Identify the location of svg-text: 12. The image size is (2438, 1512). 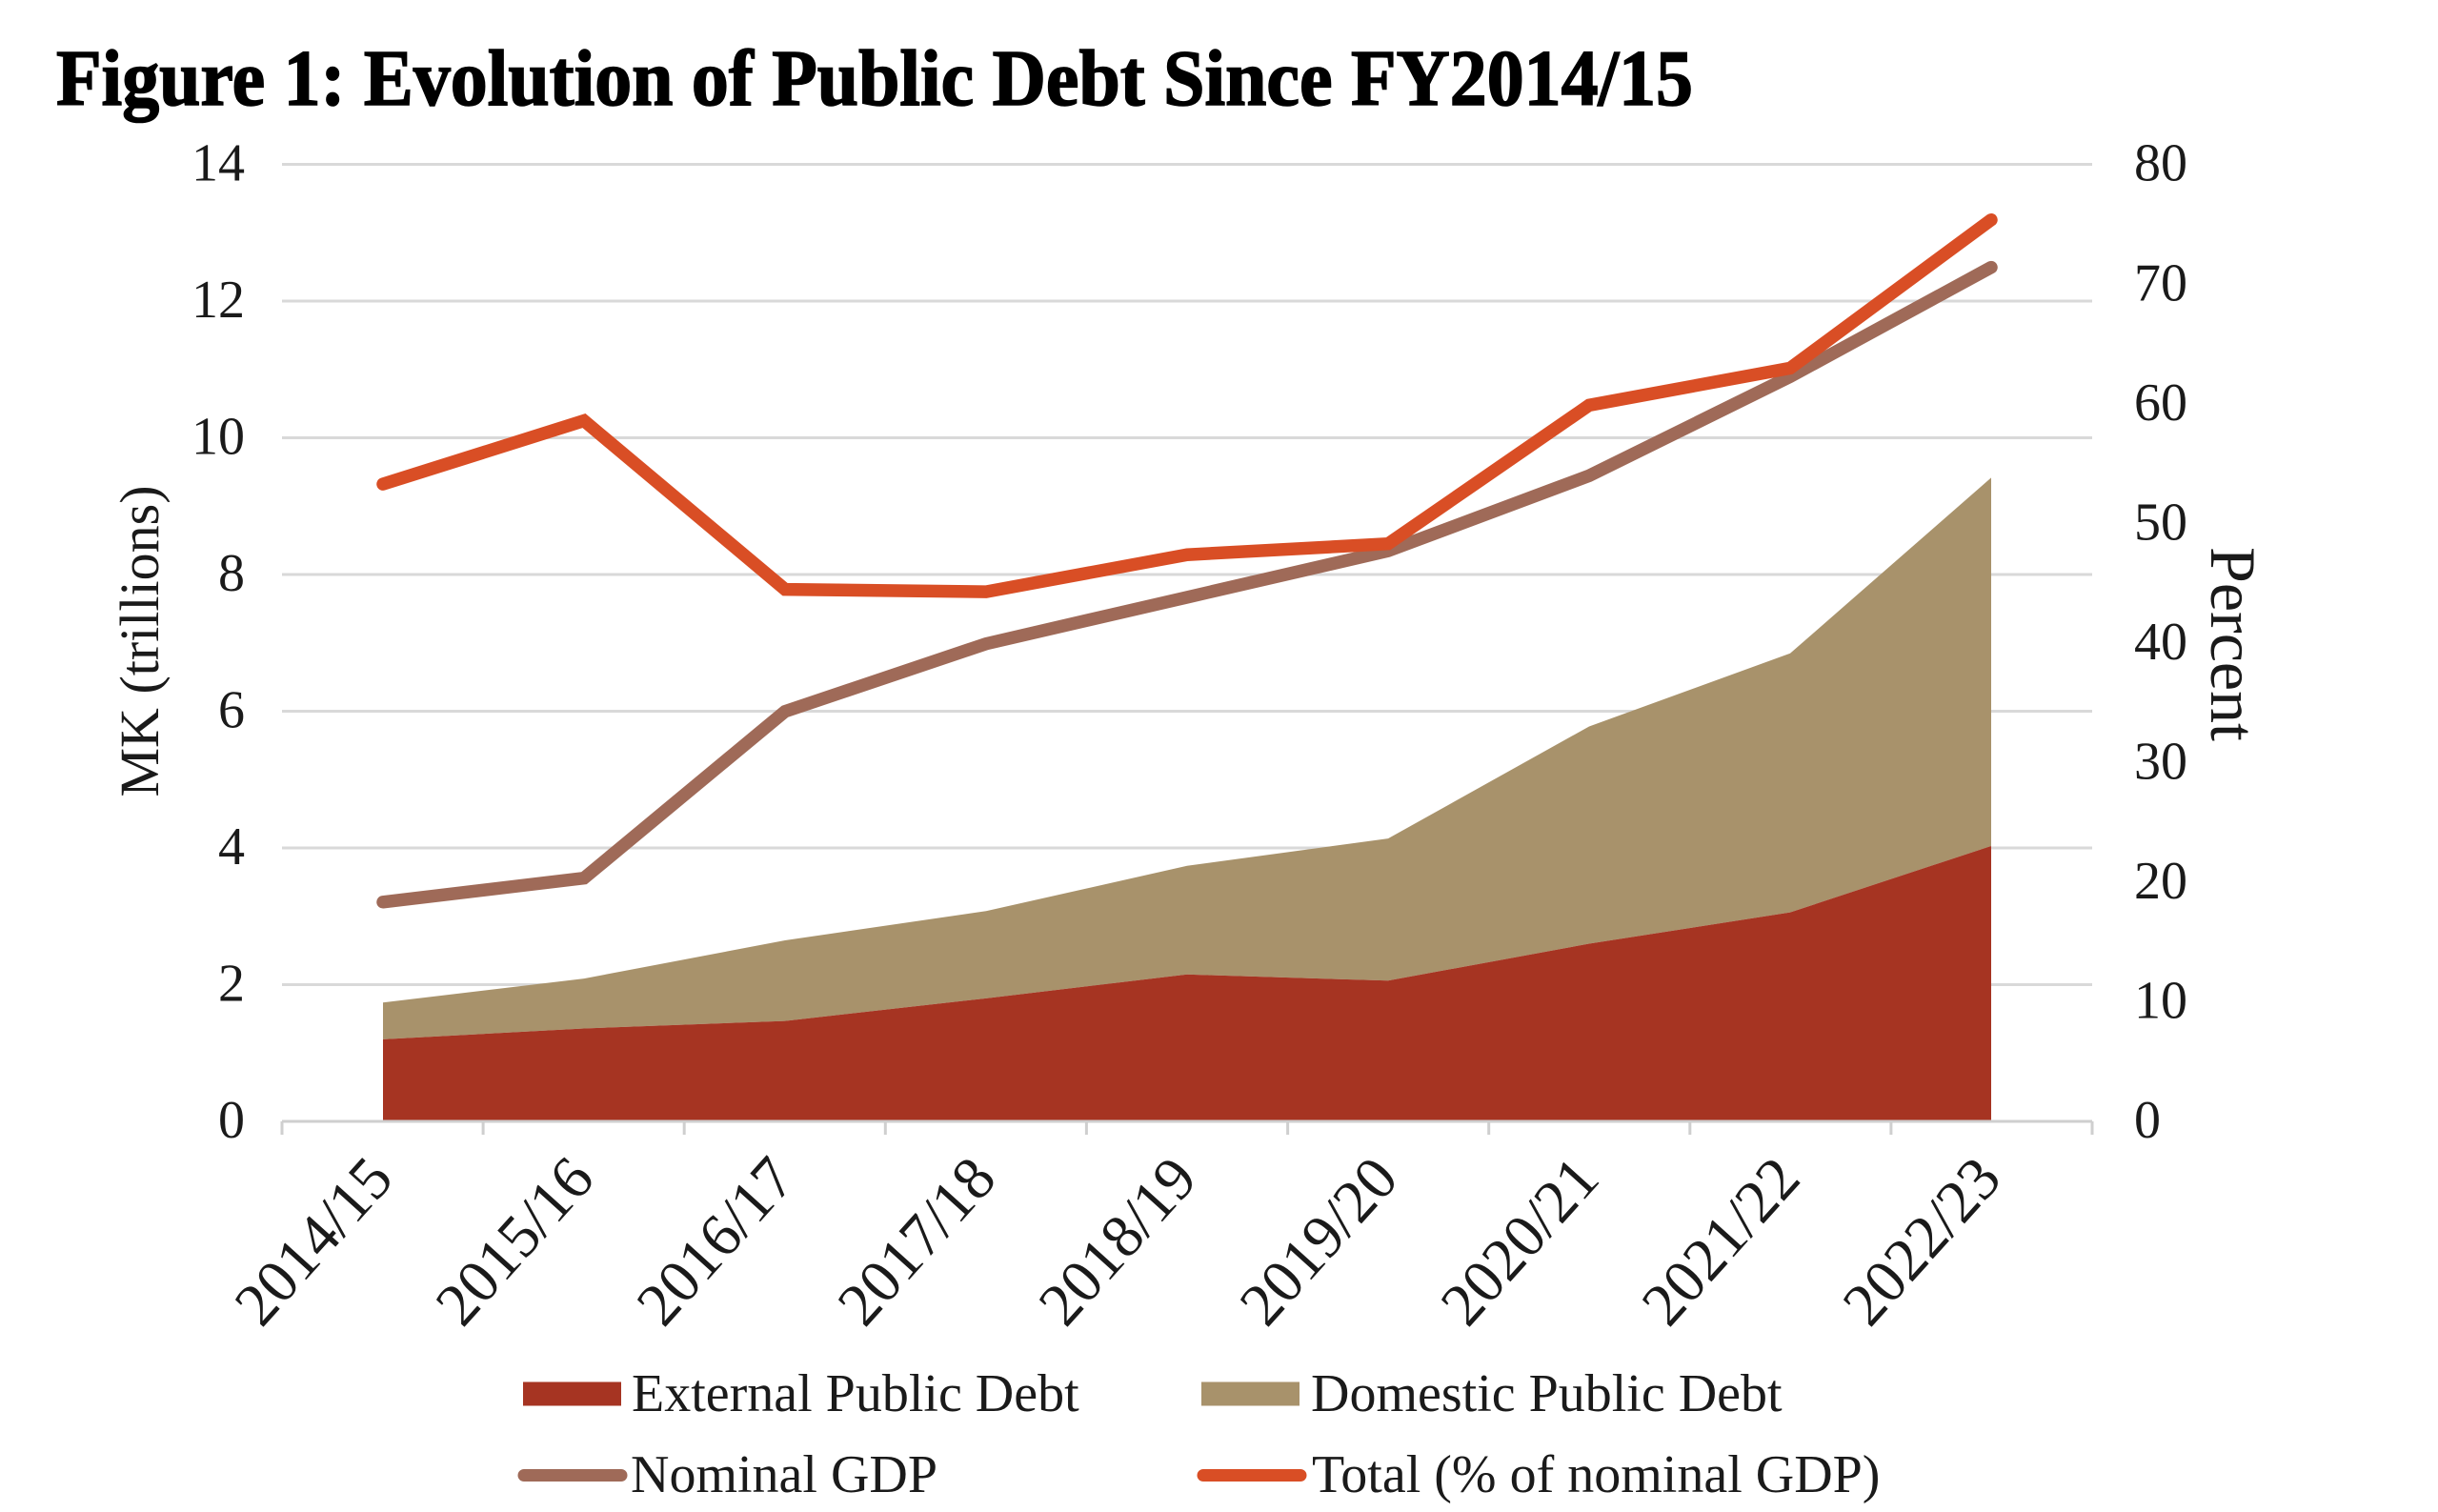
(218, 300).